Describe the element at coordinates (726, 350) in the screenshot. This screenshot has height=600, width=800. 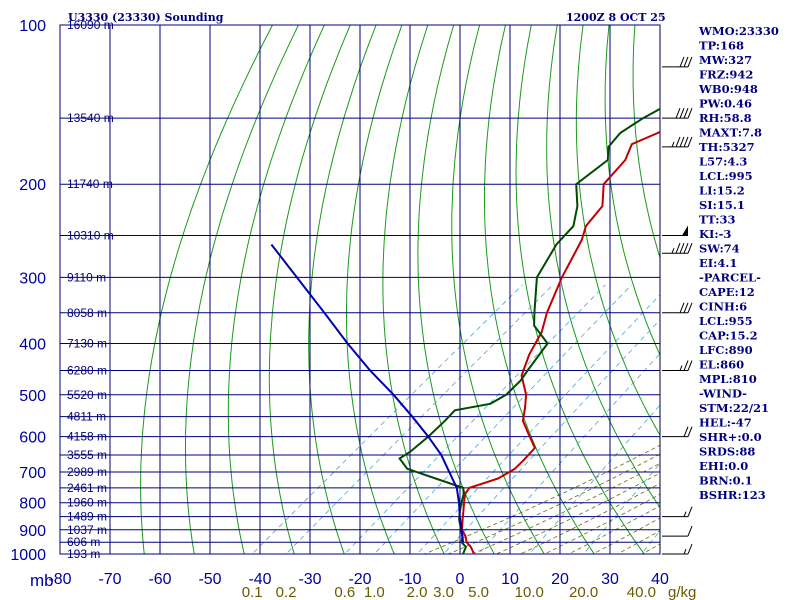
I see `index-line: LFC:890` at that location.